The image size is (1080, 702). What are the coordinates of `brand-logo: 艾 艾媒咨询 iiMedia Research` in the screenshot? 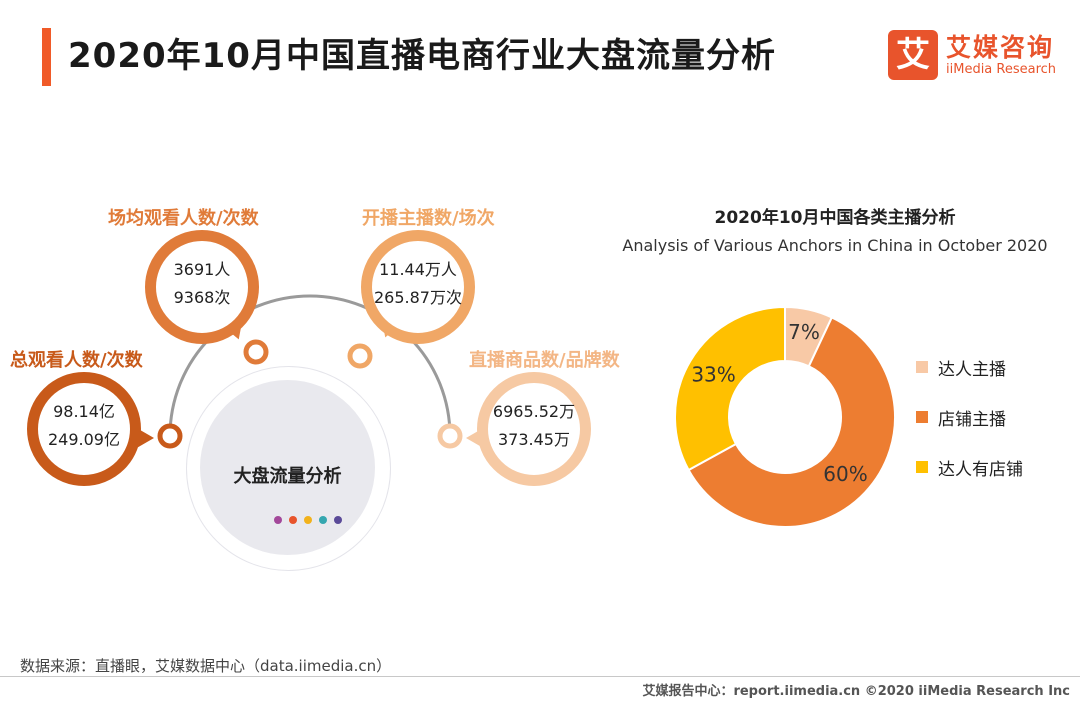 It's located at (978, 56).